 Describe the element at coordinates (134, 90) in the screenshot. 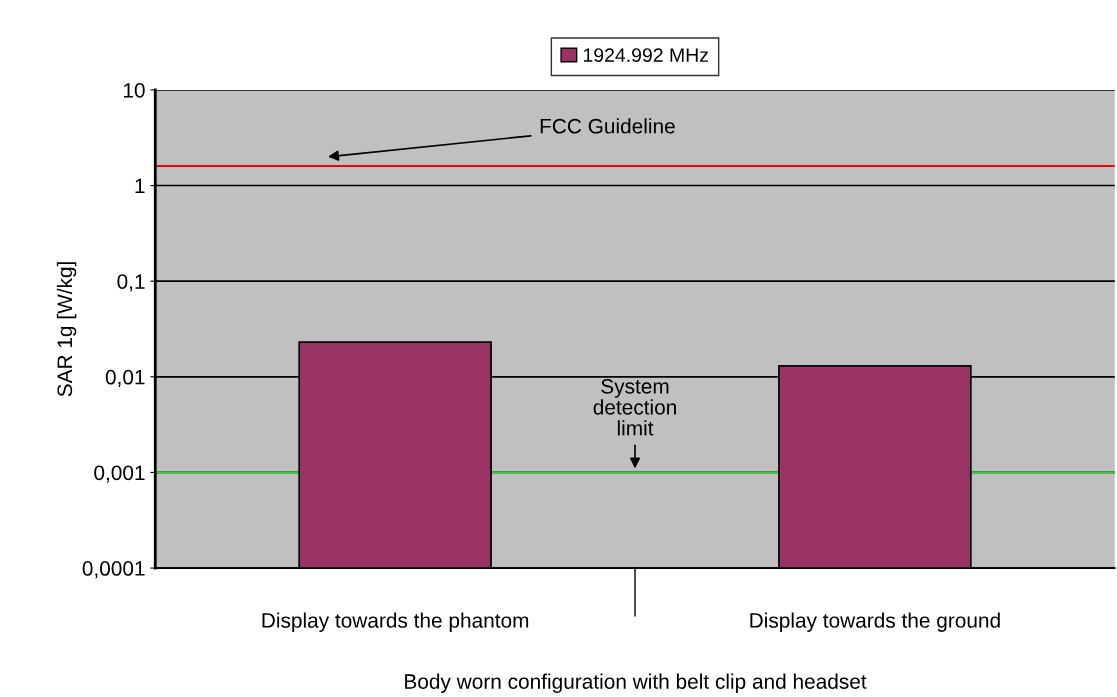

I see `y-tick-label: 10` at that location.